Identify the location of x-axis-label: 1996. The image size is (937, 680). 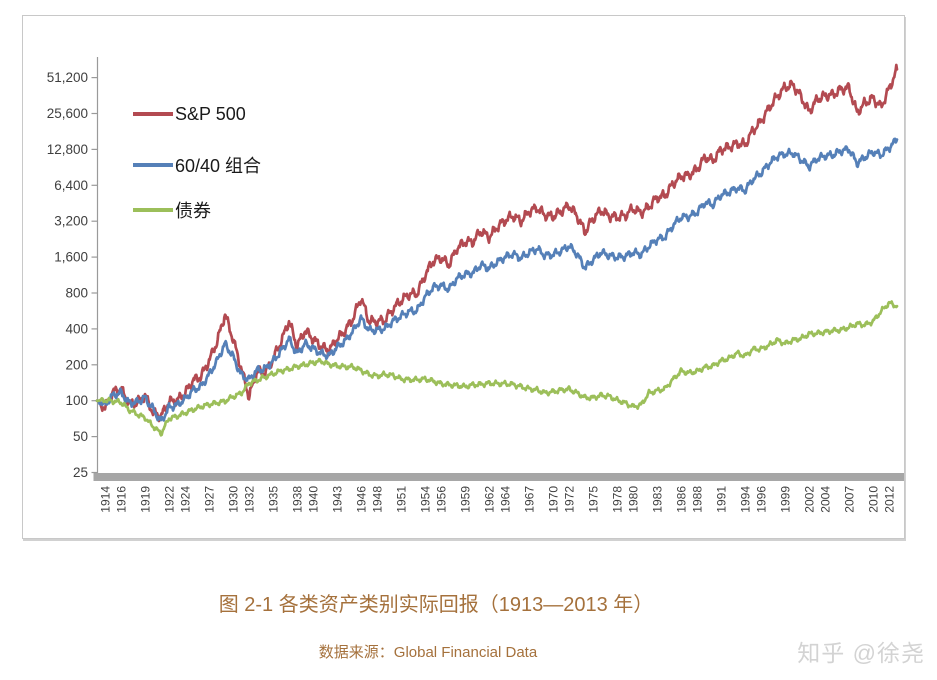
(762, 499).